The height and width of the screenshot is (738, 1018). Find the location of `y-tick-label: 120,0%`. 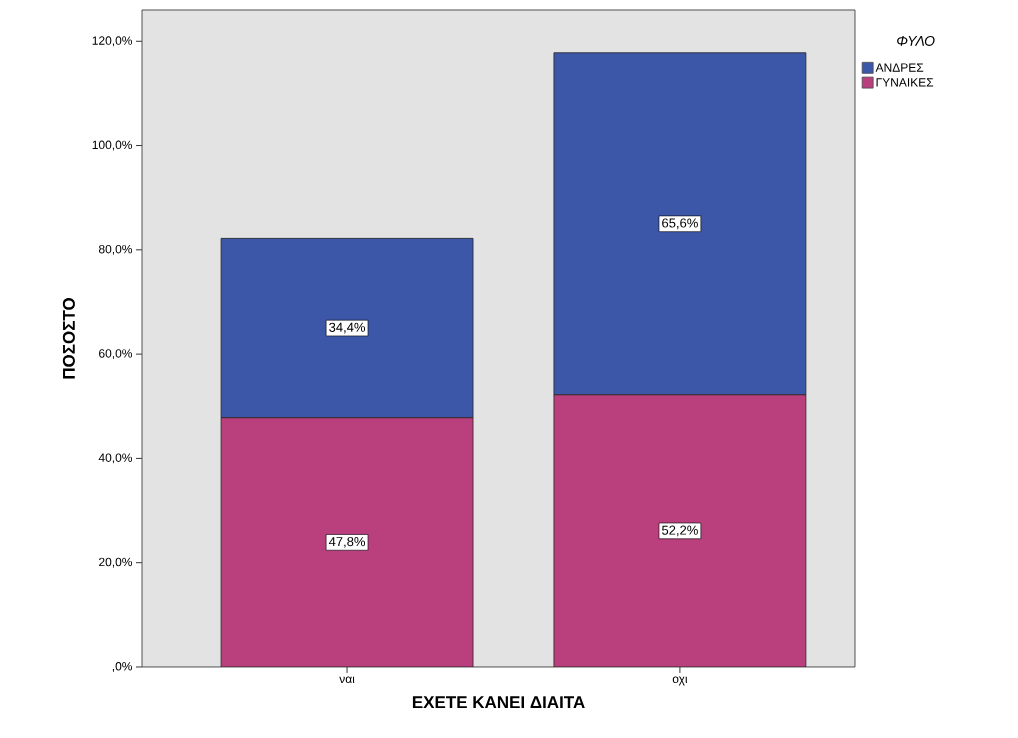

y-tick-label: 120,0% is located at coordinates (112, 41).